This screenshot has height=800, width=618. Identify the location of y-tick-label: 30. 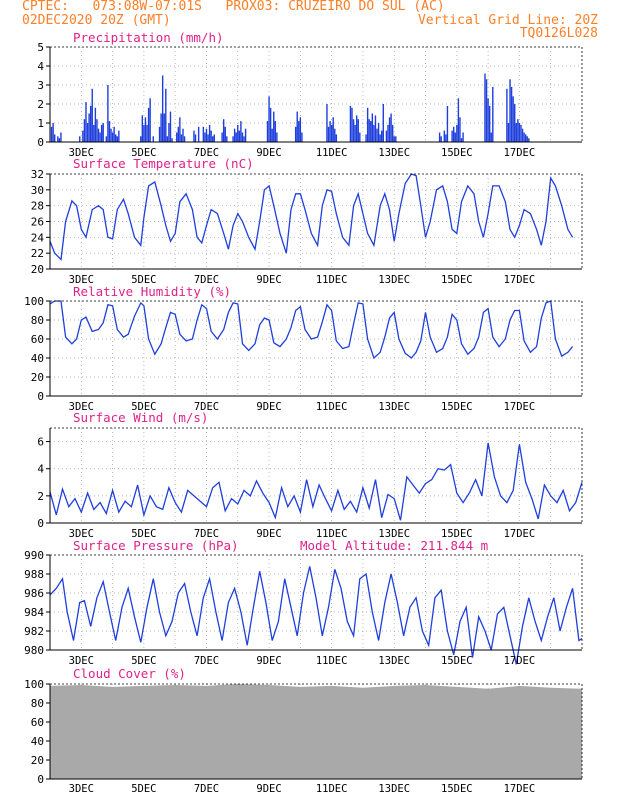
(37, 190).